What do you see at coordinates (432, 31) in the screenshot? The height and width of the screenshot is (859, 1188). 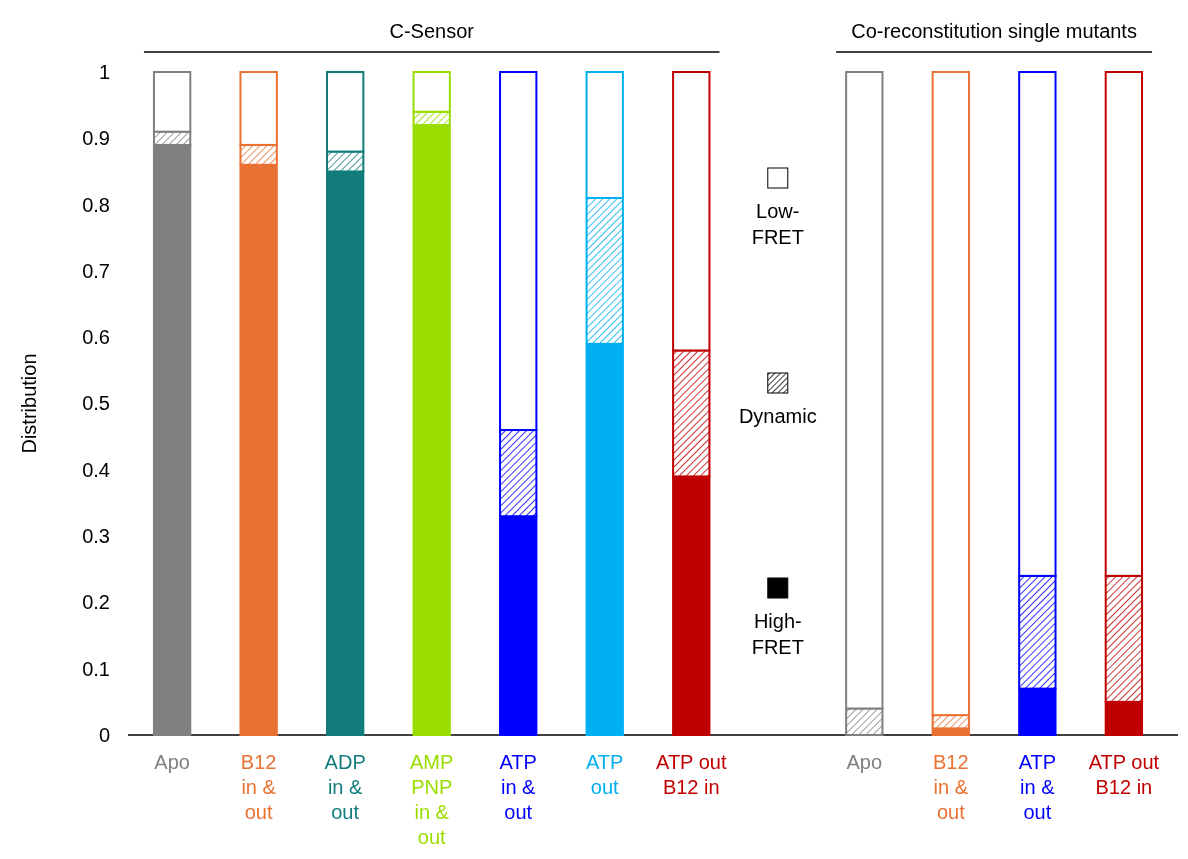 I see `text: C-Sensor` at bounding box center [432, 31].